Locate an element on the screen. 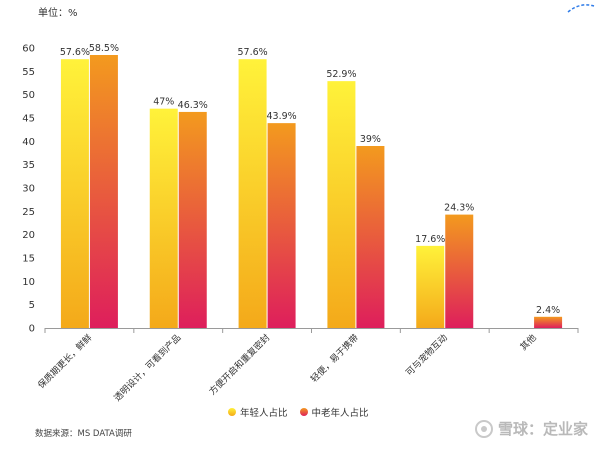 The height and width of the screenshot is (449, 600). y-tick-label: 20 is located at coordinates (28, 235).